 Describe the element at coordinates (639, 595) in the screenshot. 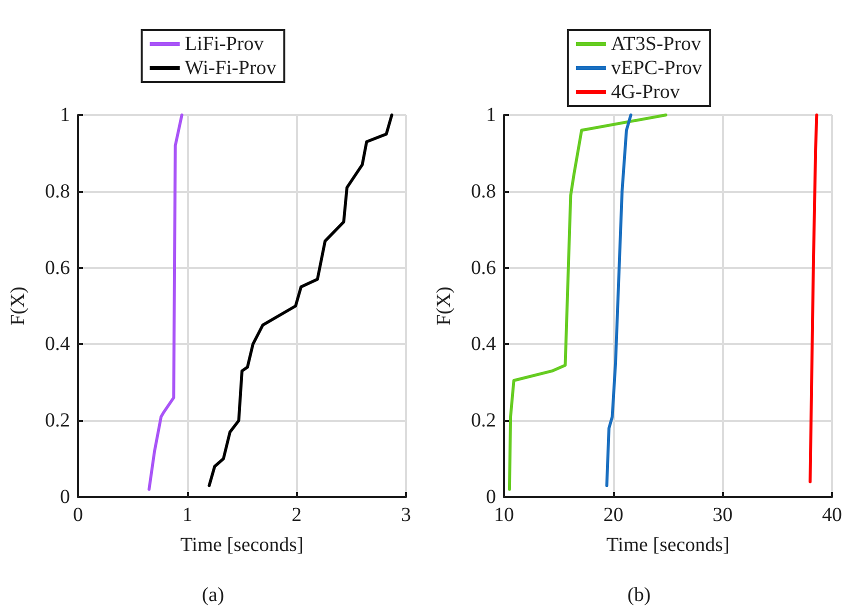

I see `text: (b)` at that location.